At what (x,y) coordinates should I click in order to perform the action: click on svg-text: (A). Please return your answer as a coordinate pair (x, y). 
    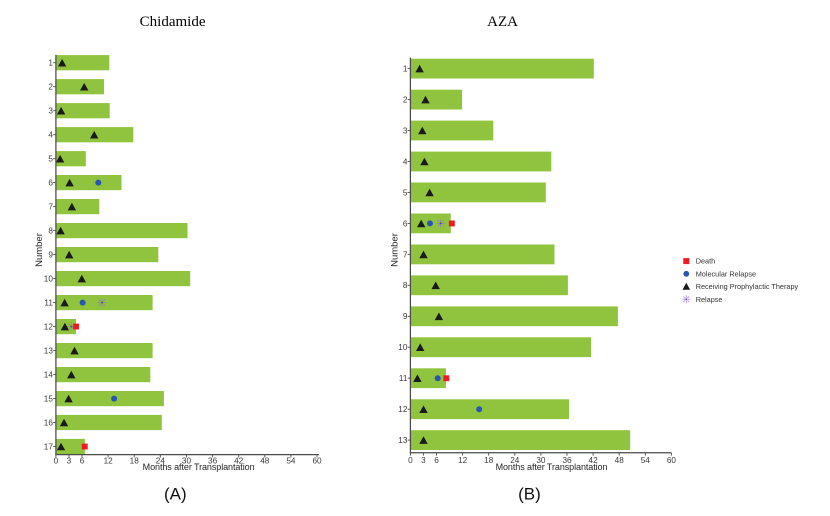
    Looking at the image, I should click on (175, 494).